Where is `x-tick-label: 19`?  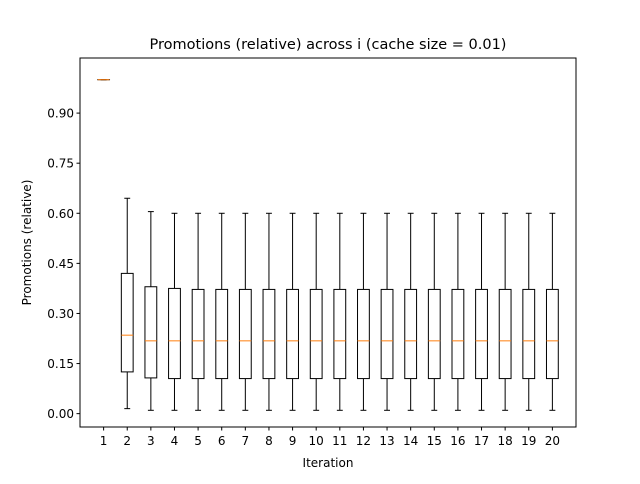
x-tick-label: 19 is located at coordinates (528, 441).